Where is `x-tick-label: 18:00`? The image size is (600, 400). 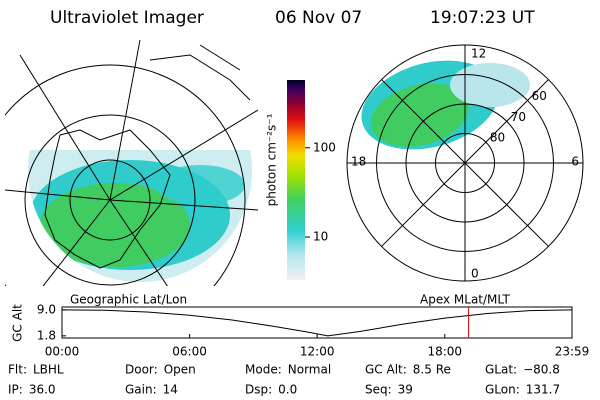
x-tick-label: 18:00 is located at coordinates (444, 352).